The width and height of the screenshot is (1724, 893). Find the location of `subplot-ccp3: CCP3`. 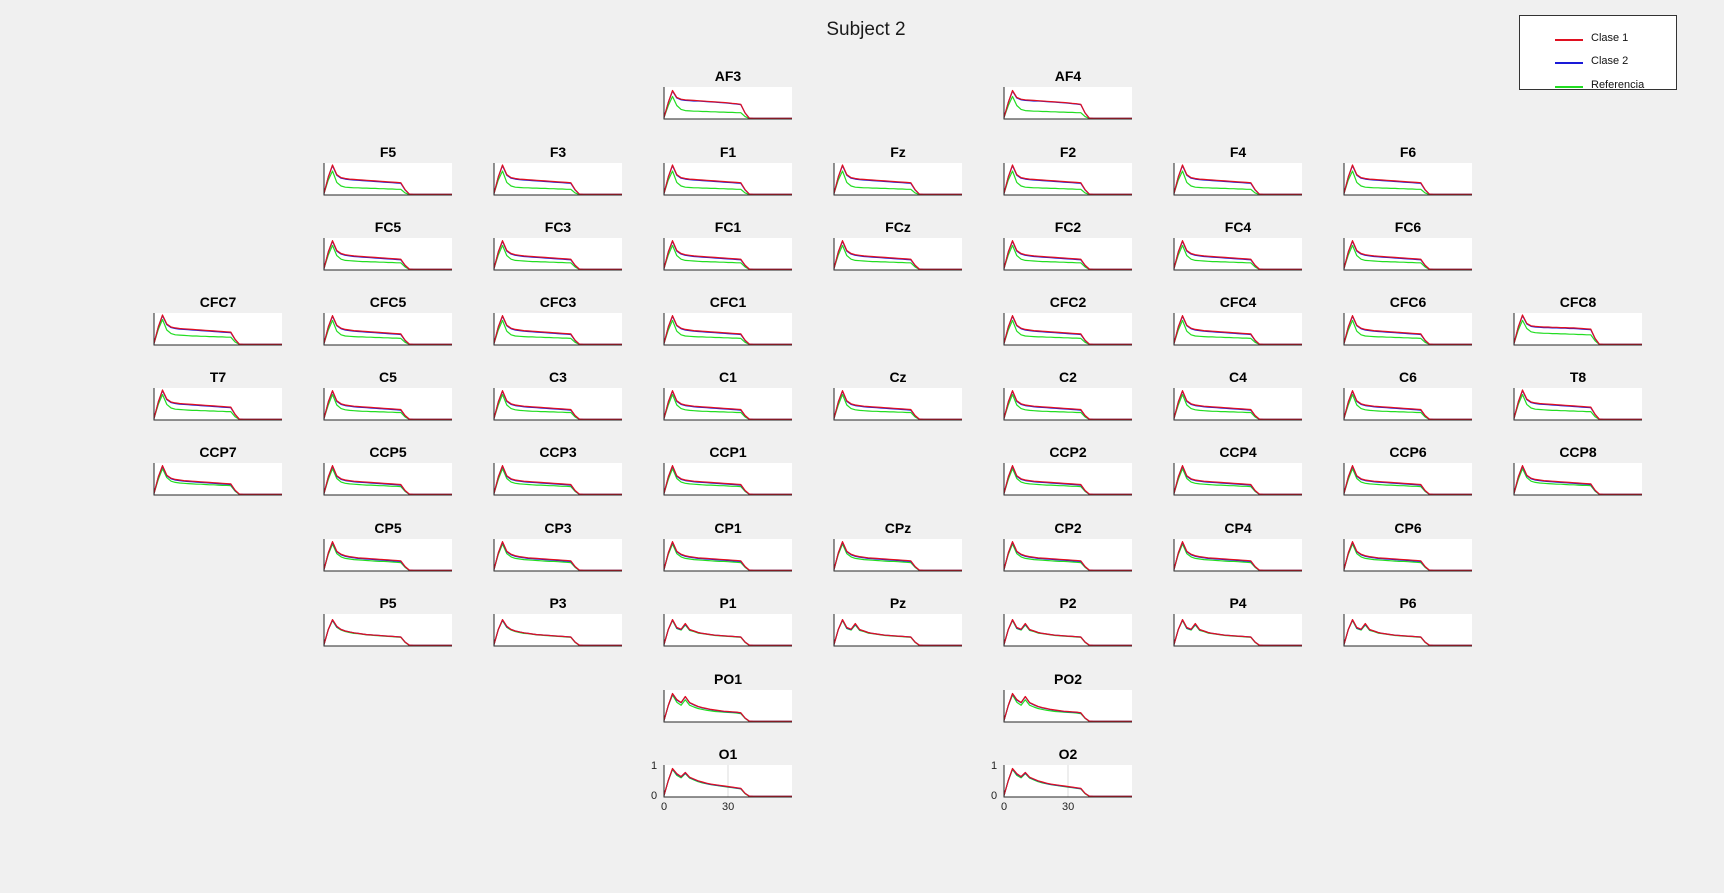

subplot-ccp3: CCP3 is located at coordinates (557, 470).